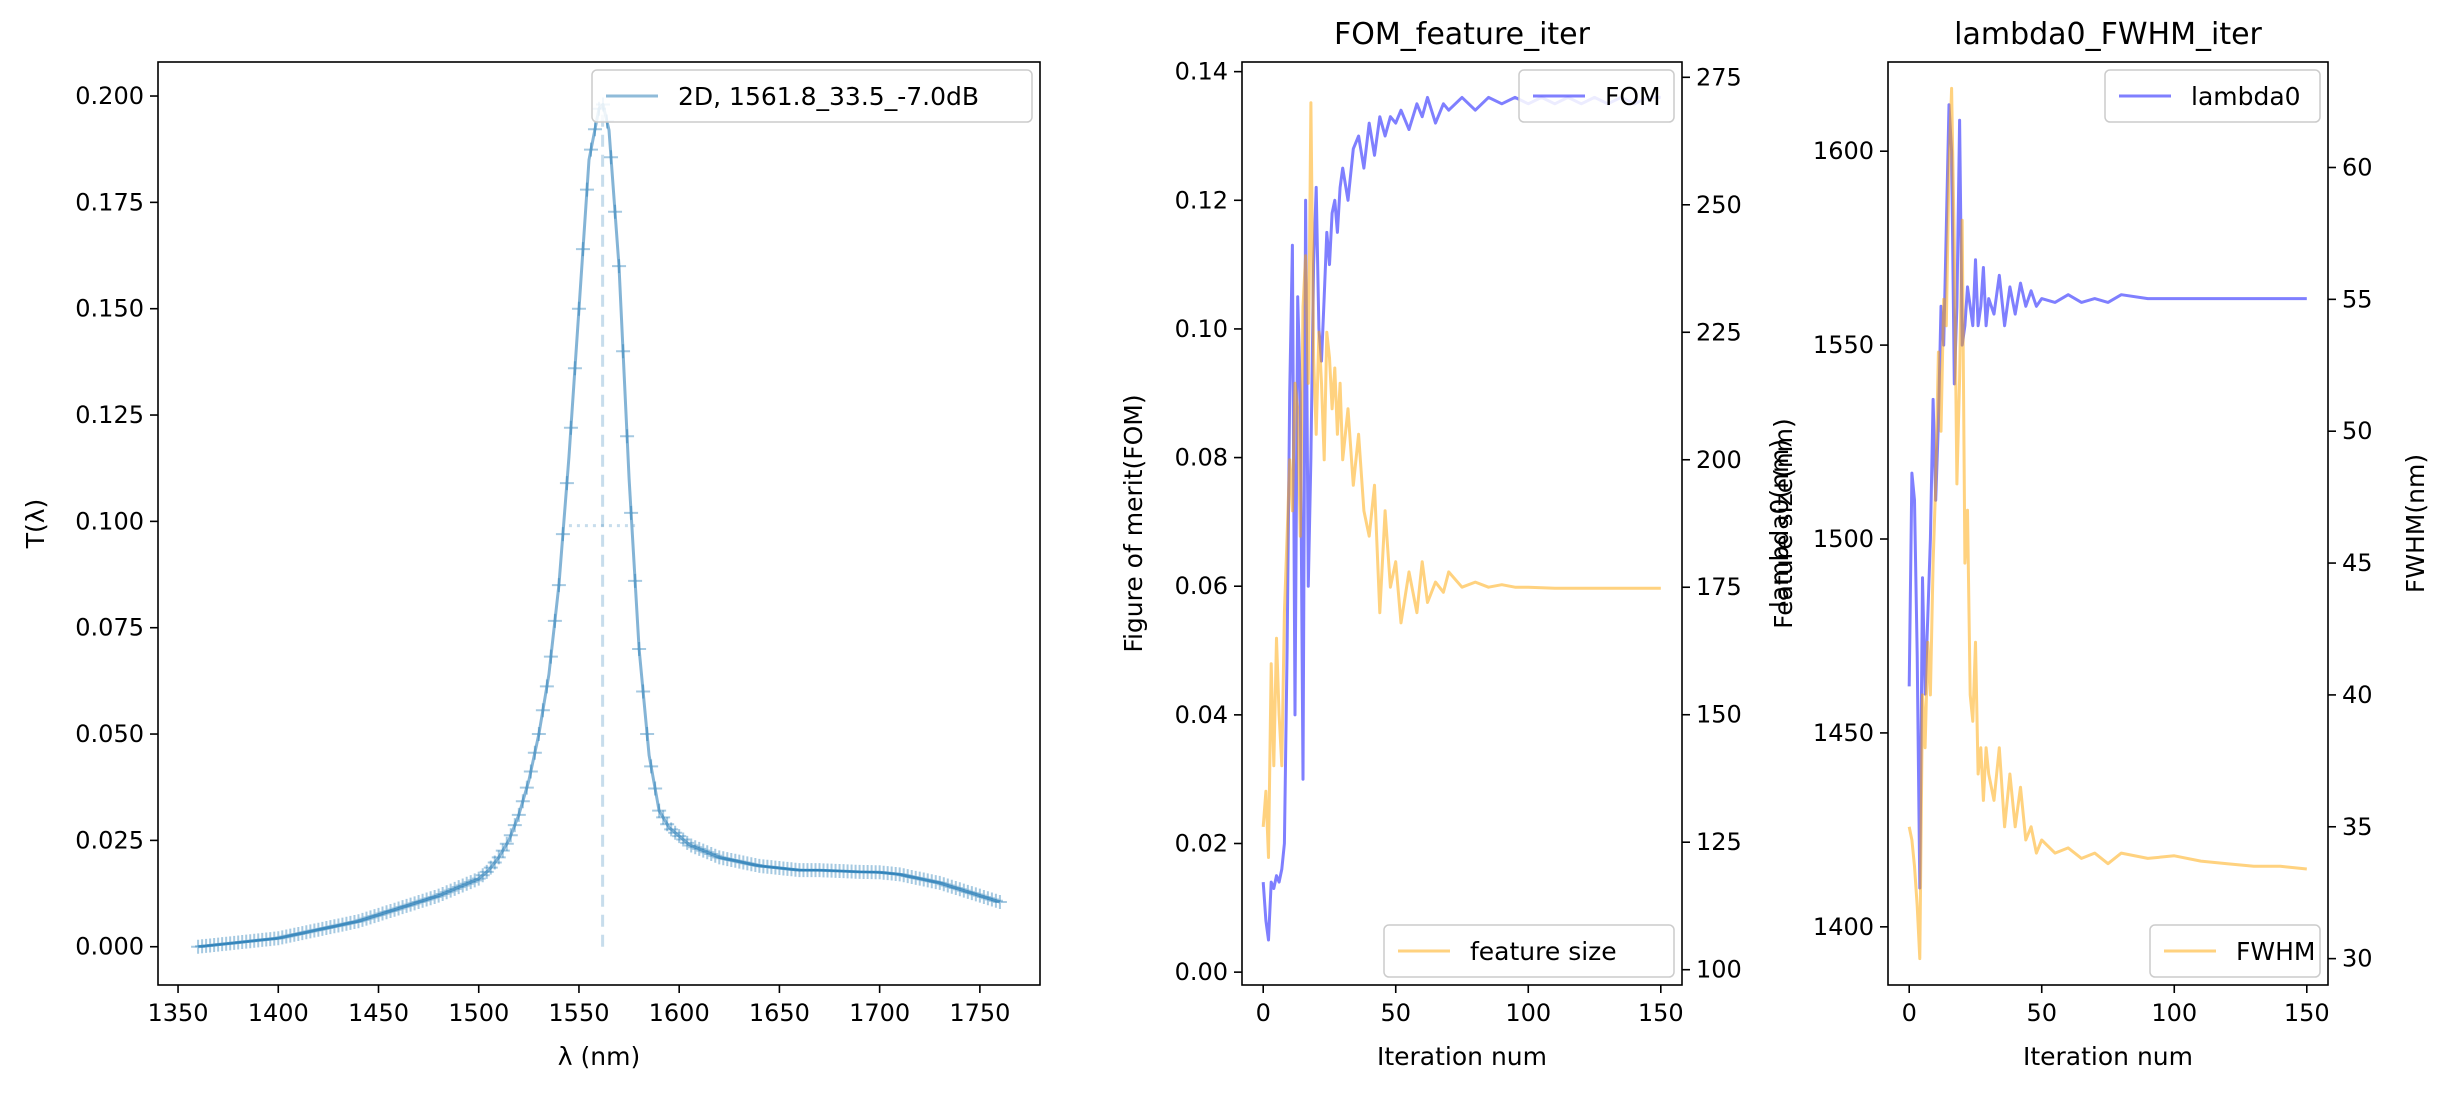  Describe the element at coordinates (35, 524) in the screenshot. I see `y-axis-label: T(λ)` at that location.